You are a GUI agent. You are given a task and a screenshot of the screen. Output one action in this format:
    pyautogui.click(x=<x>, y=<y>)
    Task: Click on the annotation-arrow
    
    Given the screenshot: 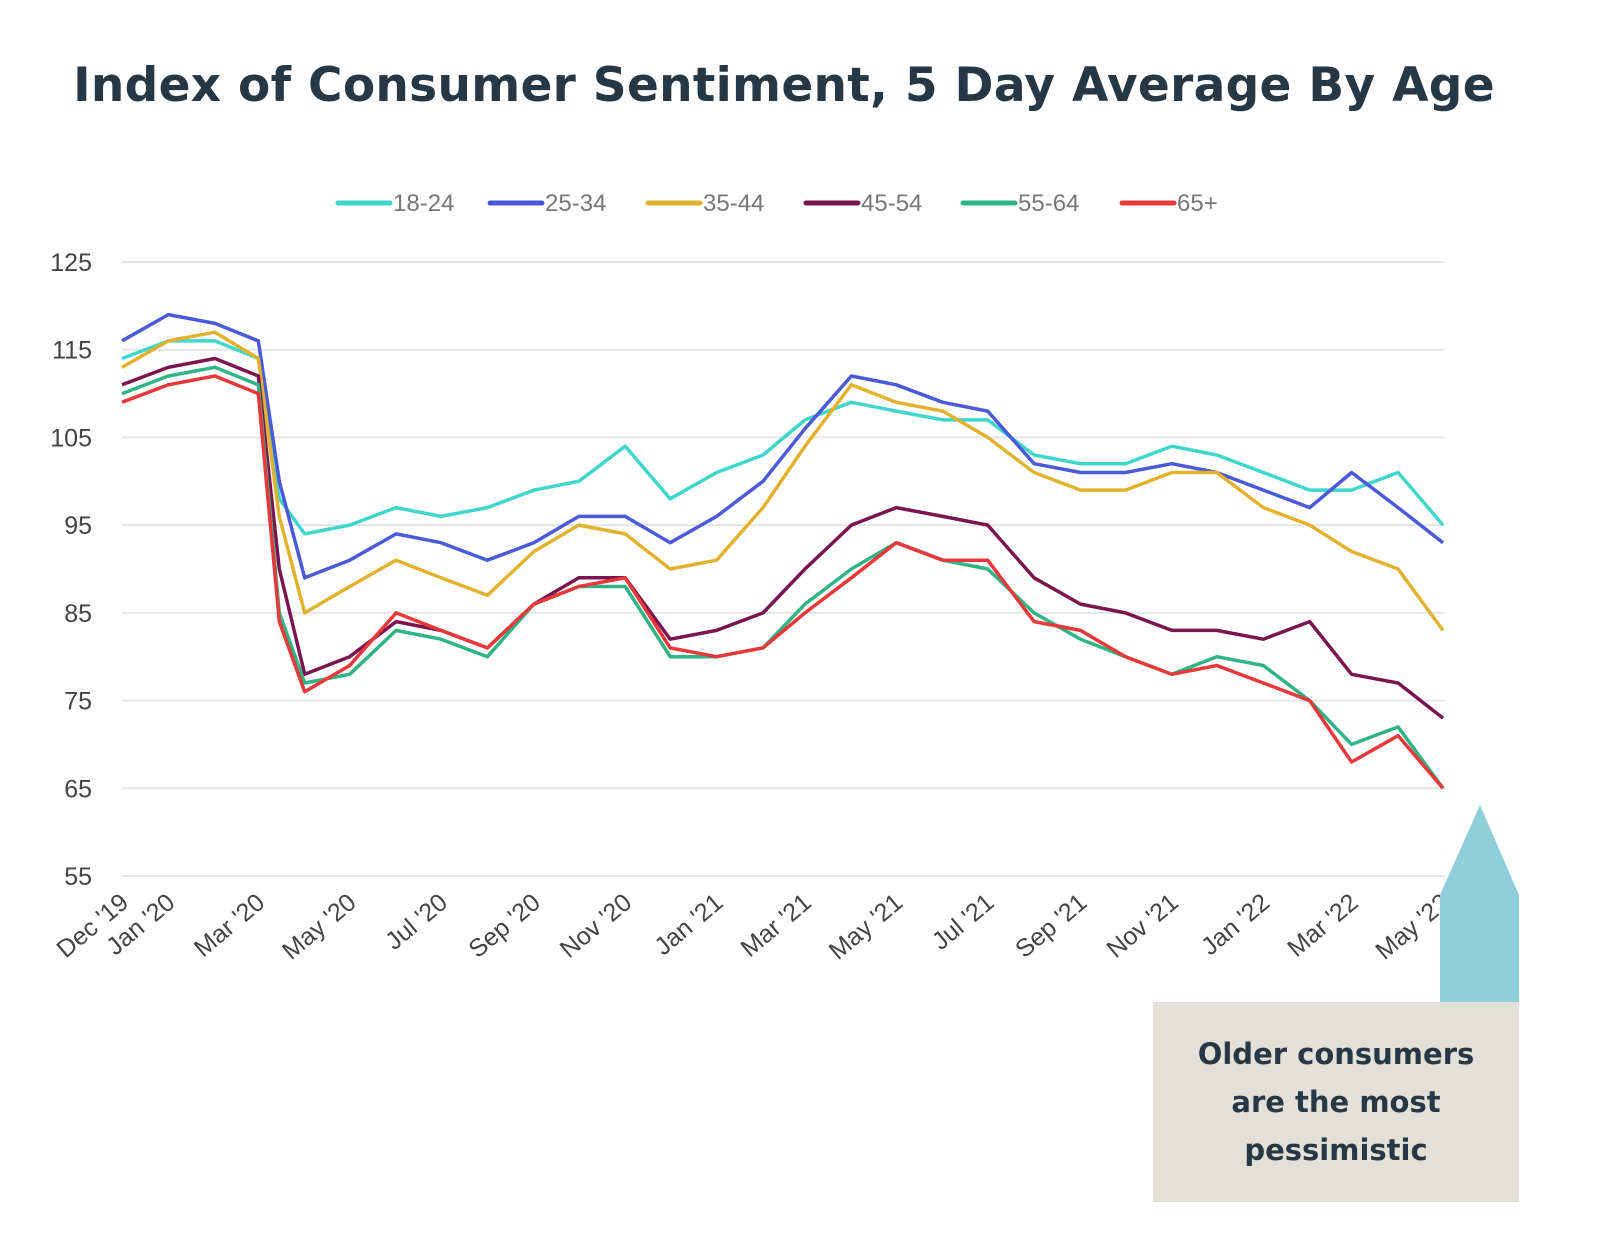 What is the action you would take?
    pyautogui.click(x=1479, y=904)
    